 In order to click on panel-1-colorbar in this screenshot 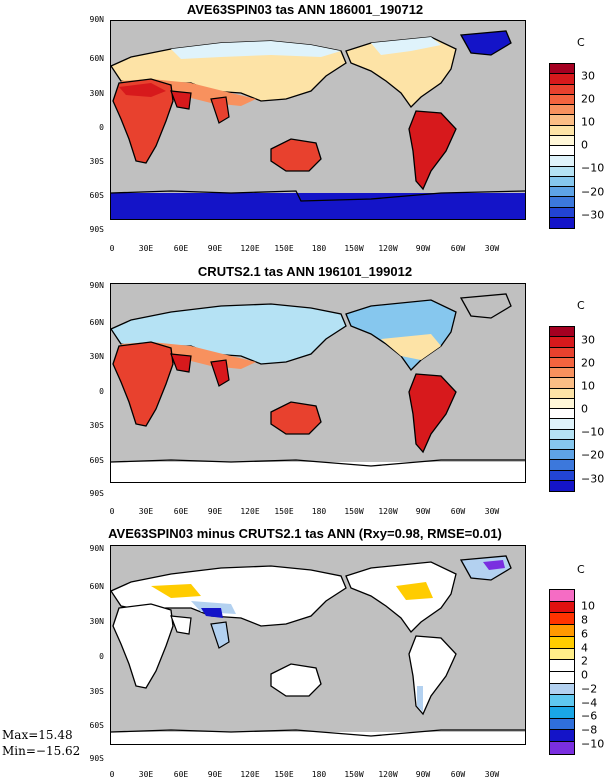, I will do `click(562, 146)`.